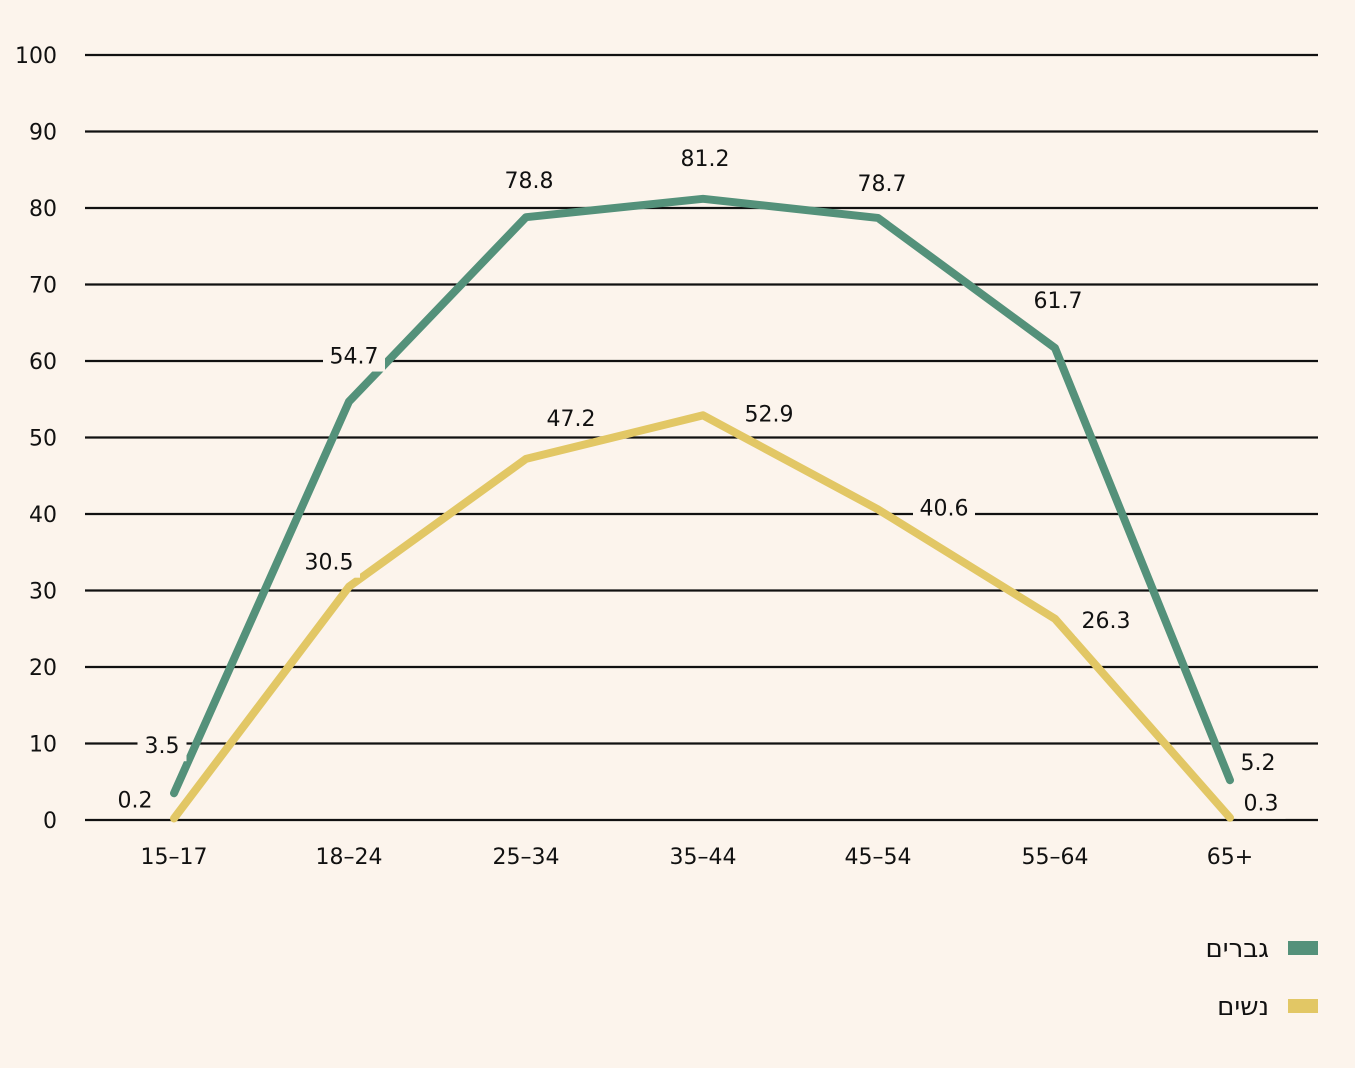 The height and width of the screenshot is (1068, 1355). Describe the element at coordinates (43, 745) in the screenshot. I see `y-tick-label: 10` at that location.